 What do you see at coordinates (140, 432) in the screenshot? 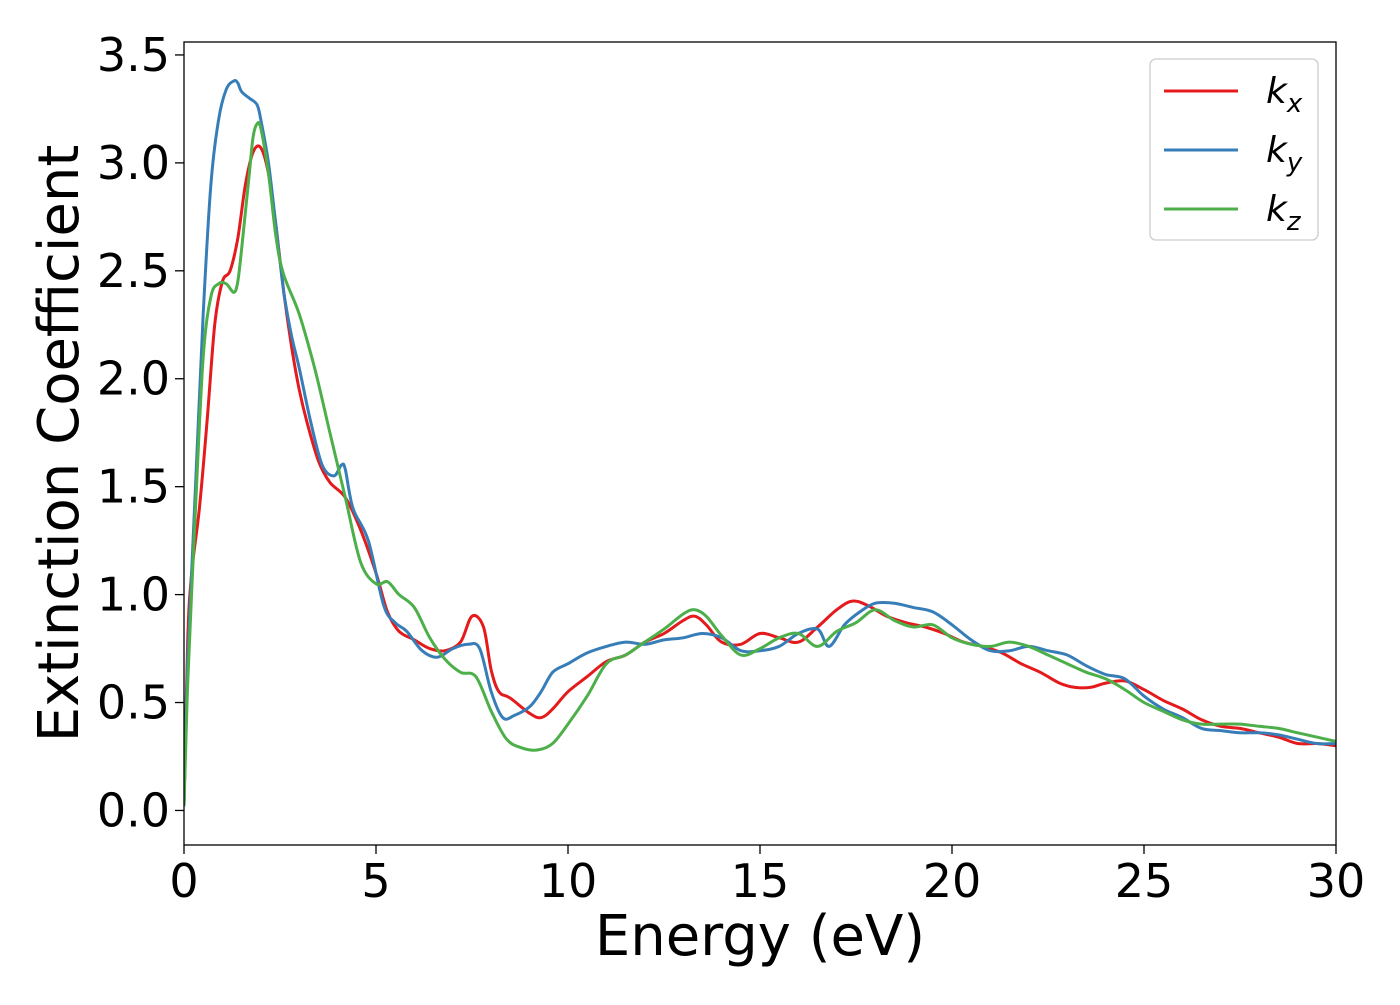
I see `y-axis: 0.0 0.5 1.0 1.5 2.0 2.5 3.0 3.5` at bounding box center [140, 432].